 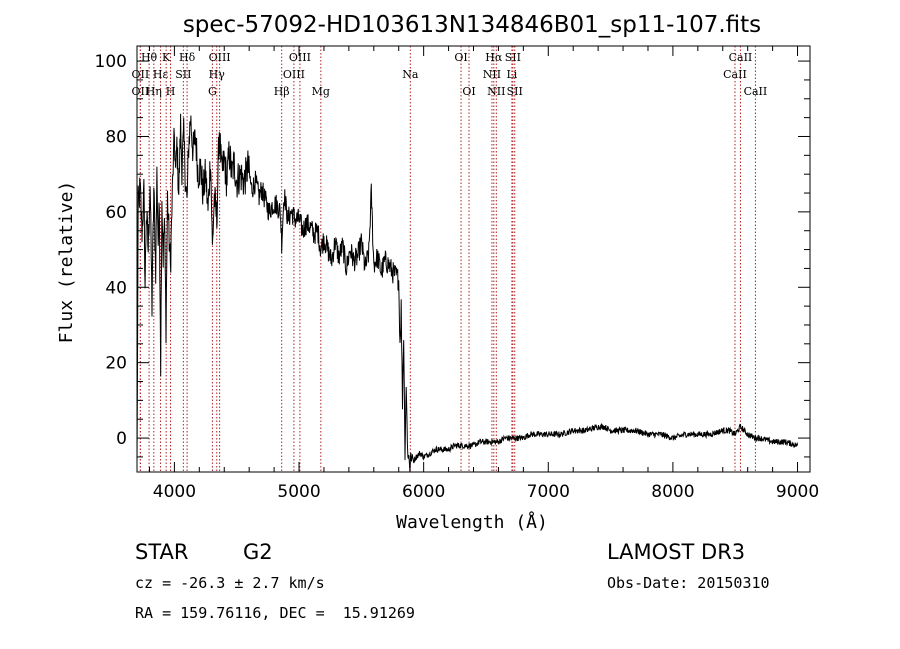 I want to click on x-tick-label: 8000, so click(x=672, y=492).